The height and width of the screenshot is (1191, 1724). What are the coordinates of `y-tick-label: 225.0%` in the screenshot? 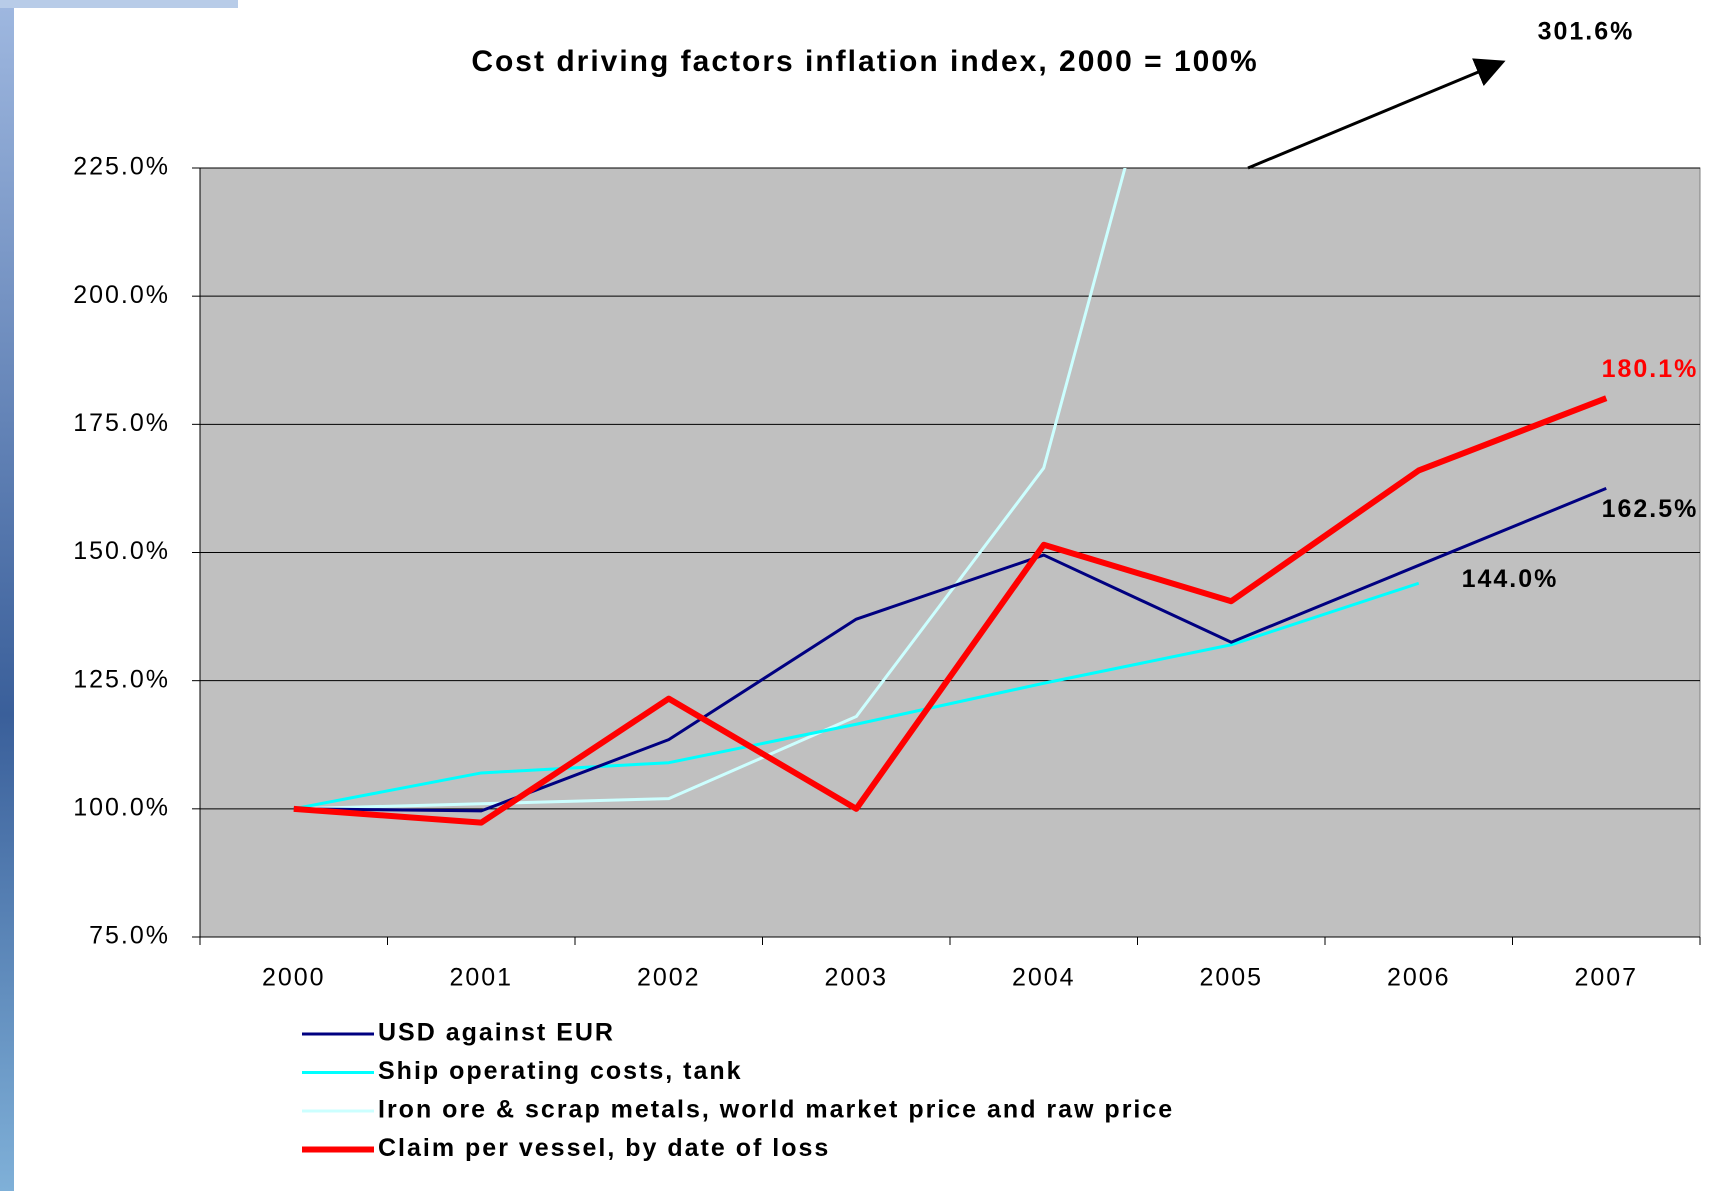 It's located at (121, 167).